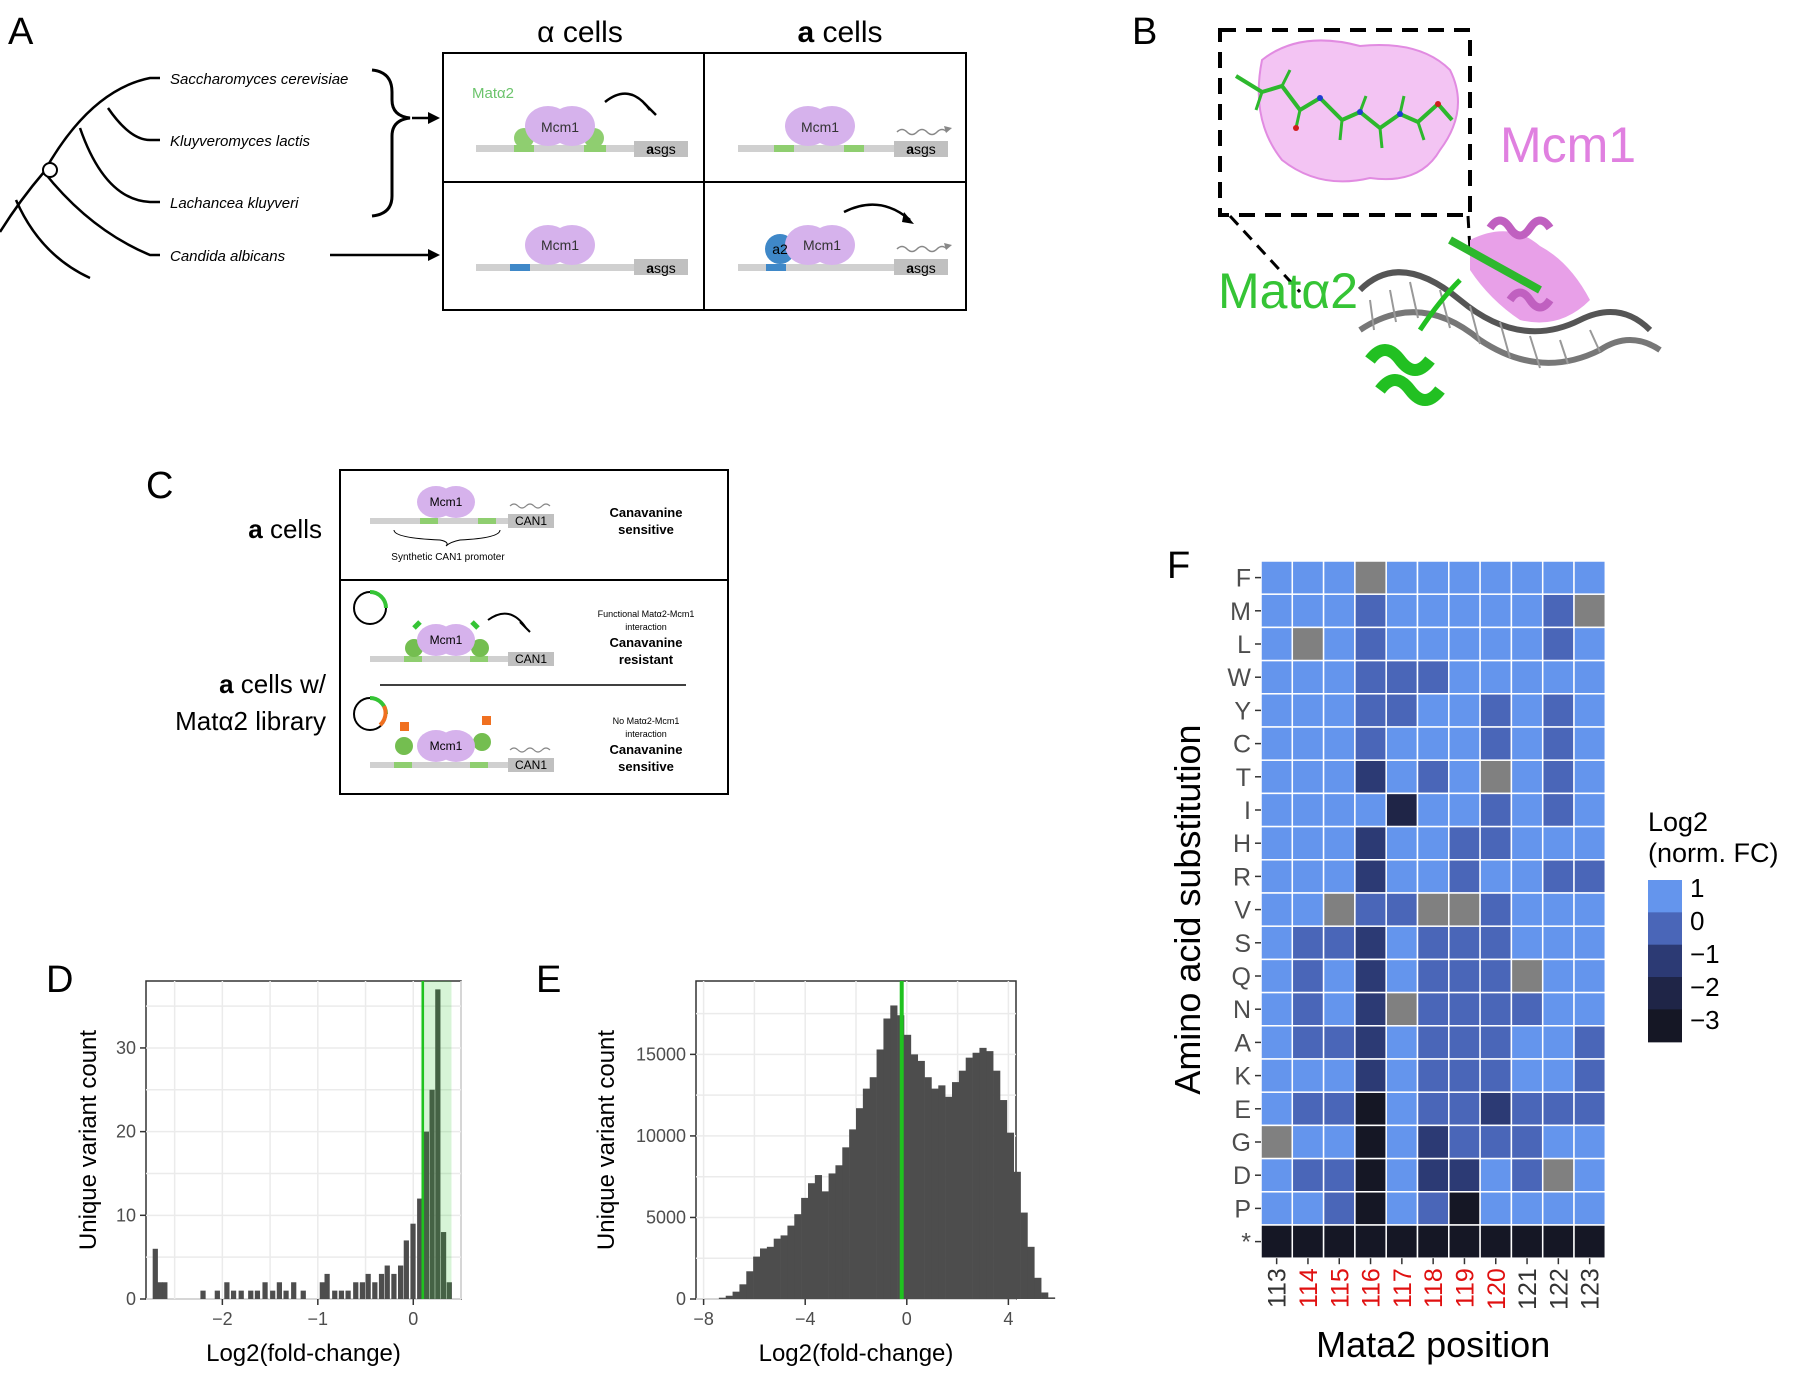 This screenshot has width=1800, height=1380. What do you see at coordinates (646, 749) in the screenshot?
I see `outcome-label: Canavanine` at bounding box center [646, 749].